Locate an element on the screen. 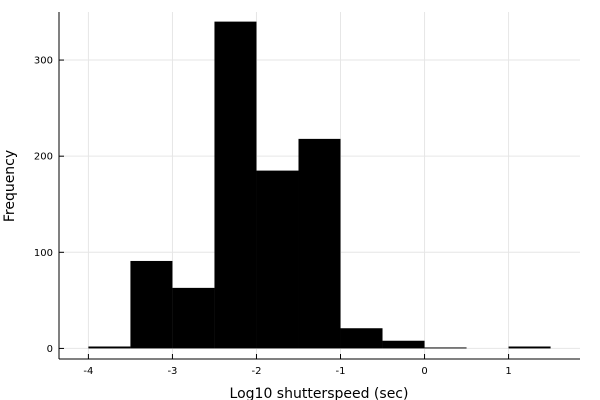  x-tick-label: -4 is located at coordinates (88, 371).